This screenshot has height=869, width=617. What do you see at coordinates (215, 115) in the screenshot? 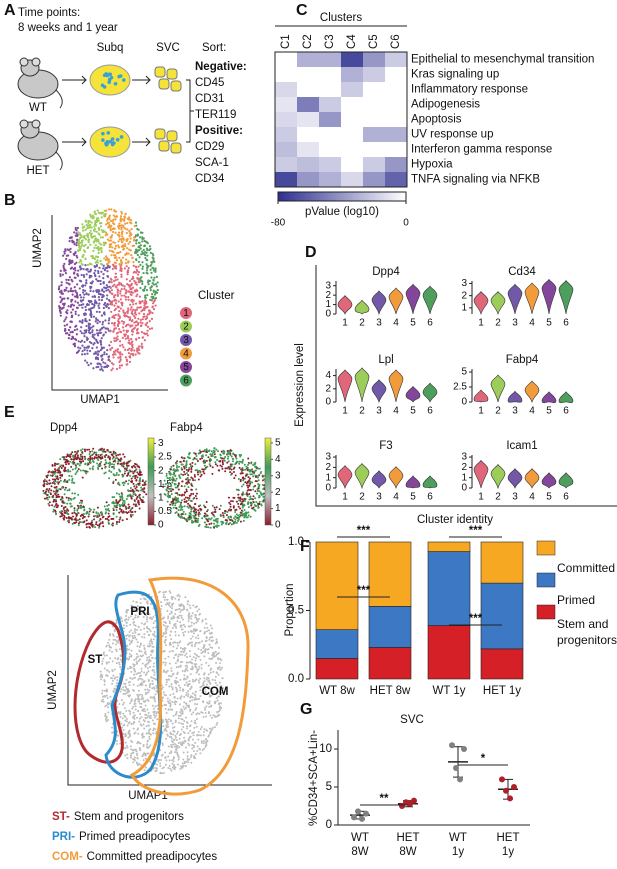
I see `marker: TER119` at bounding box center [215, 115].